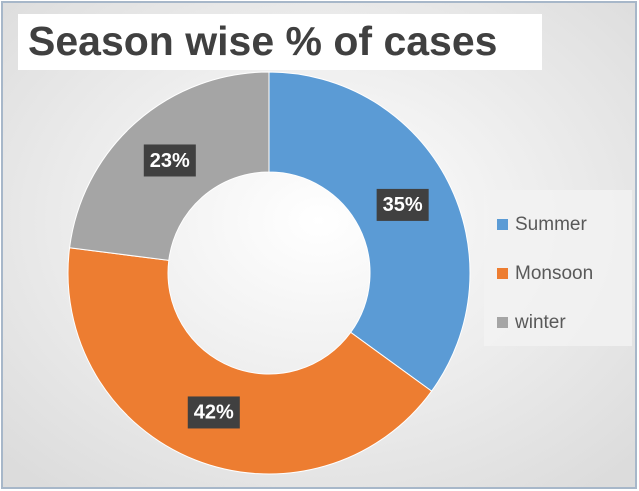  Describe the element at coordinates (262, 41) in the screenshot. I see `chart-title: Season wise % of cases` at that location.